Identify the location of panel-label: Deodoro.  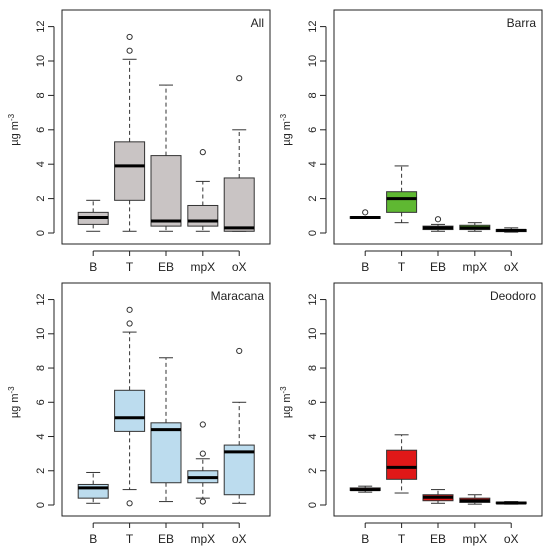
(513, 296).